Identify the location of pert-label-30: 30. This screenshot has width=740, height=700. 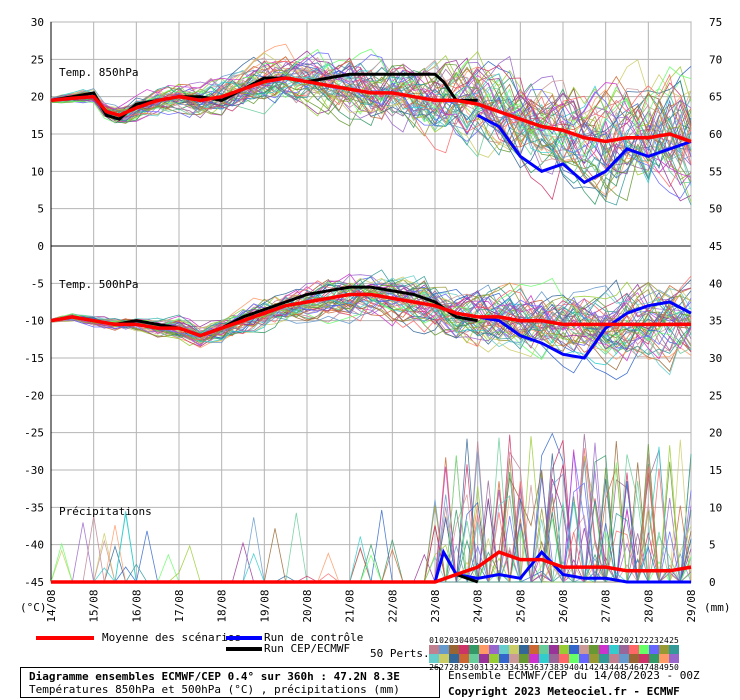
(474, 667).